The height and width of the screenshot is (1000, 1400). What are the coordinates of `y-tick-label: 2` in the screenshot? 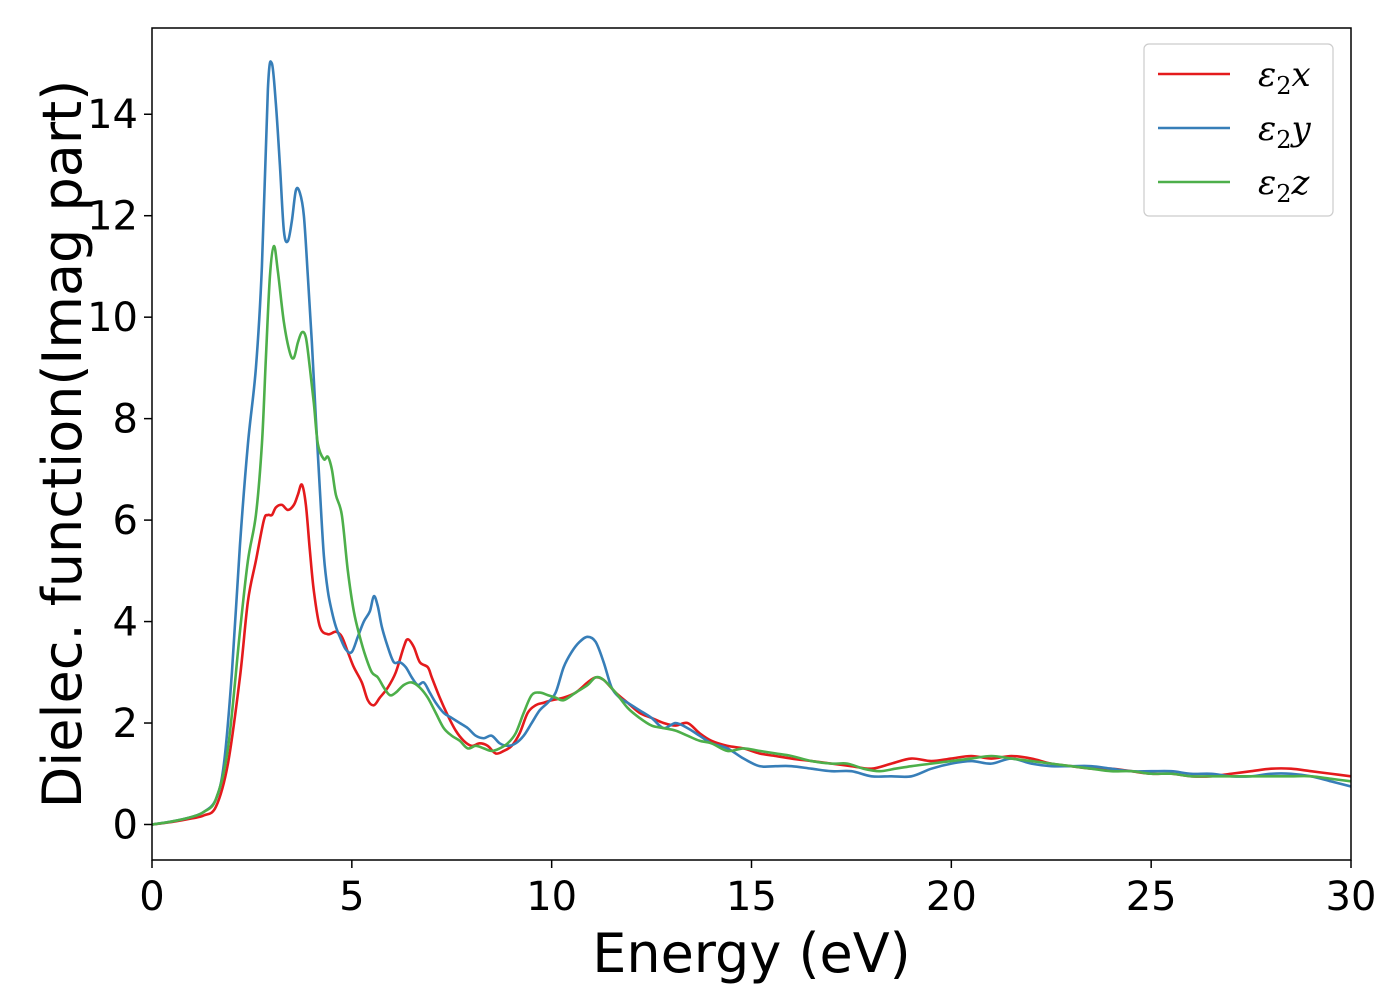 It's located at (125, 724).